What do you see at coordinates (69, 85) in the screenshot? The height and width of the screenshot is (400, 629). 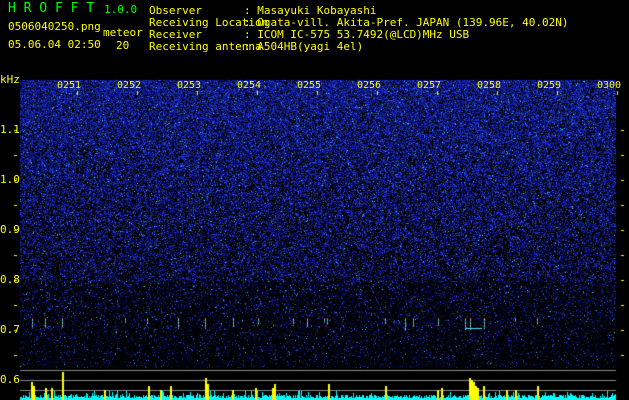 I see `time-label: 0251` at bounding box center [69, 85].